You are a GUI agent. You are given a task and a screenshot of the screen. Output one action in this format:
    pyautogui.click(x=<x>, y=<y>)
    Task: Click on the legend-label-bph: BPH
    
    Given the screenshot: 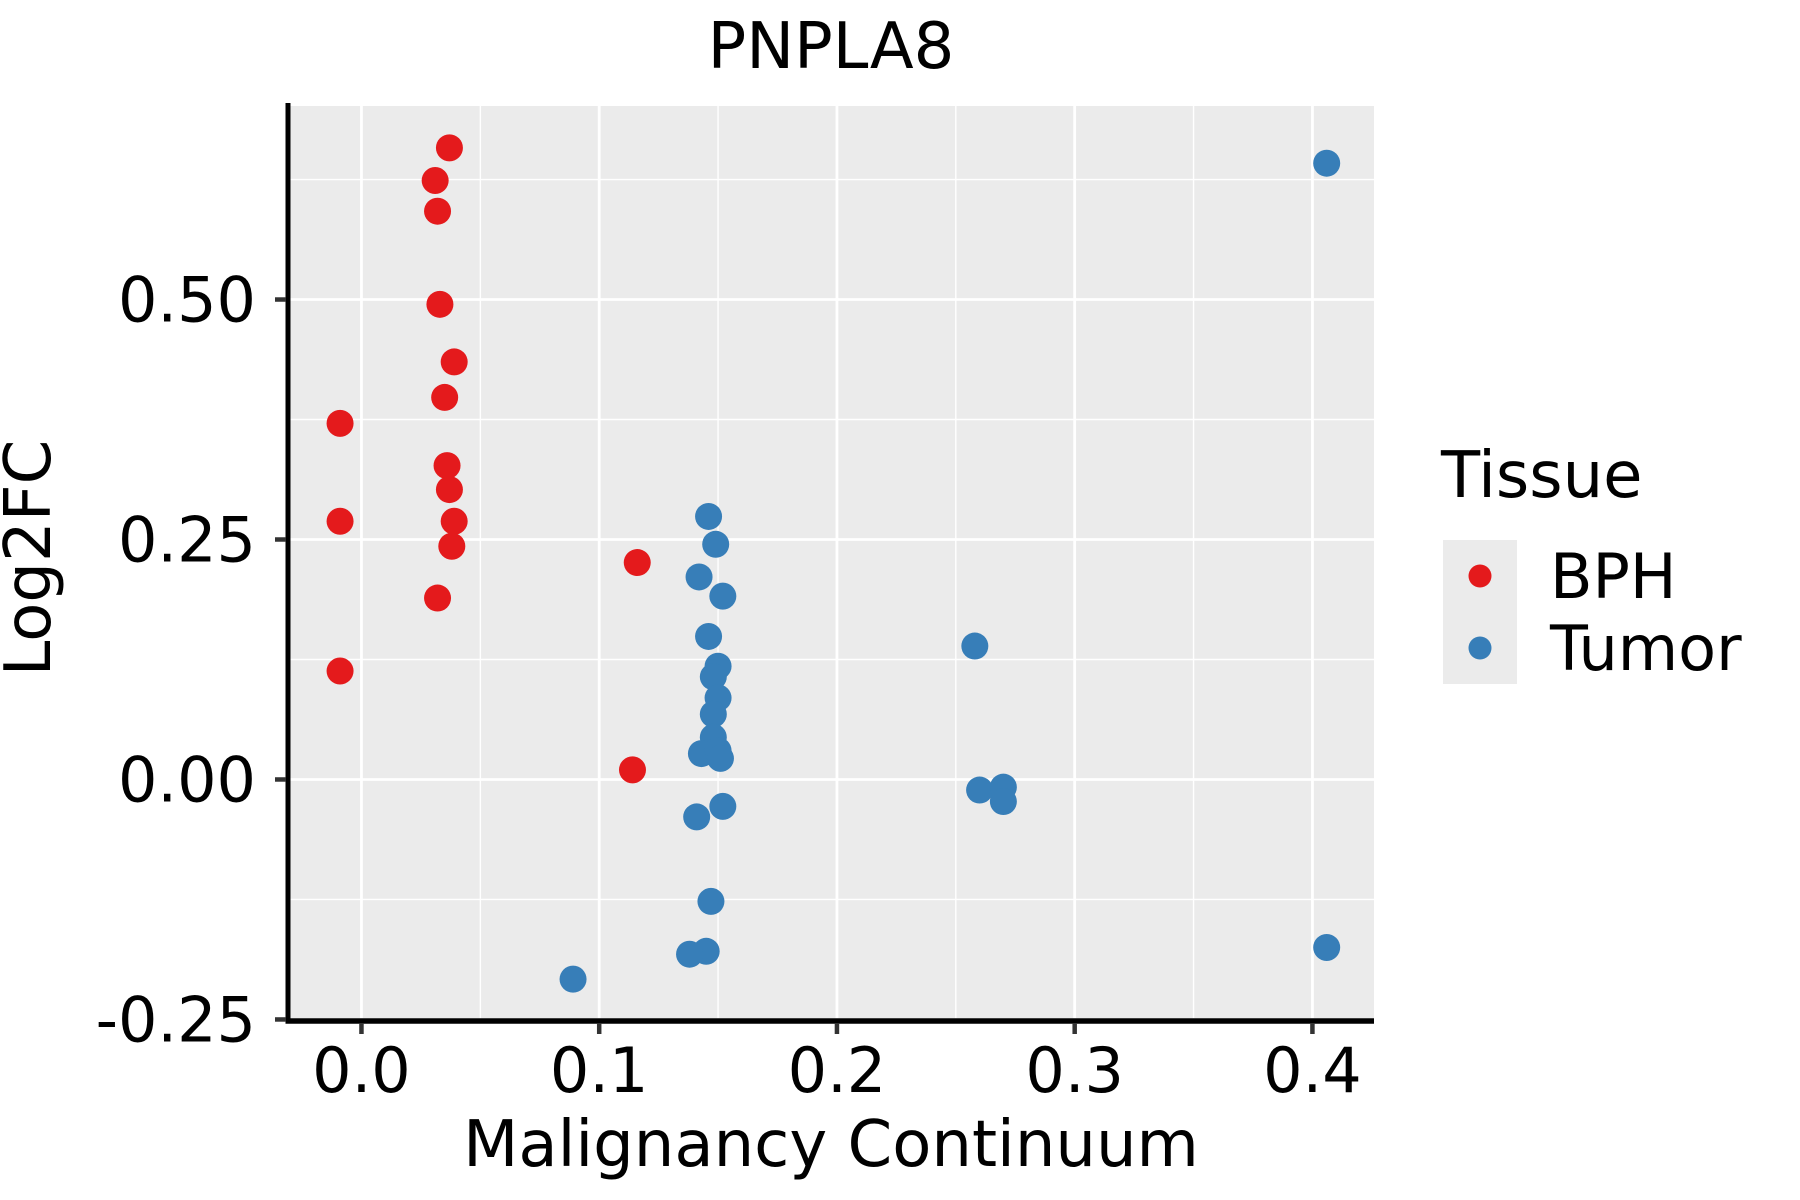 What is the action you would take?
    pyautogui.click(x=1613, y=576)
    